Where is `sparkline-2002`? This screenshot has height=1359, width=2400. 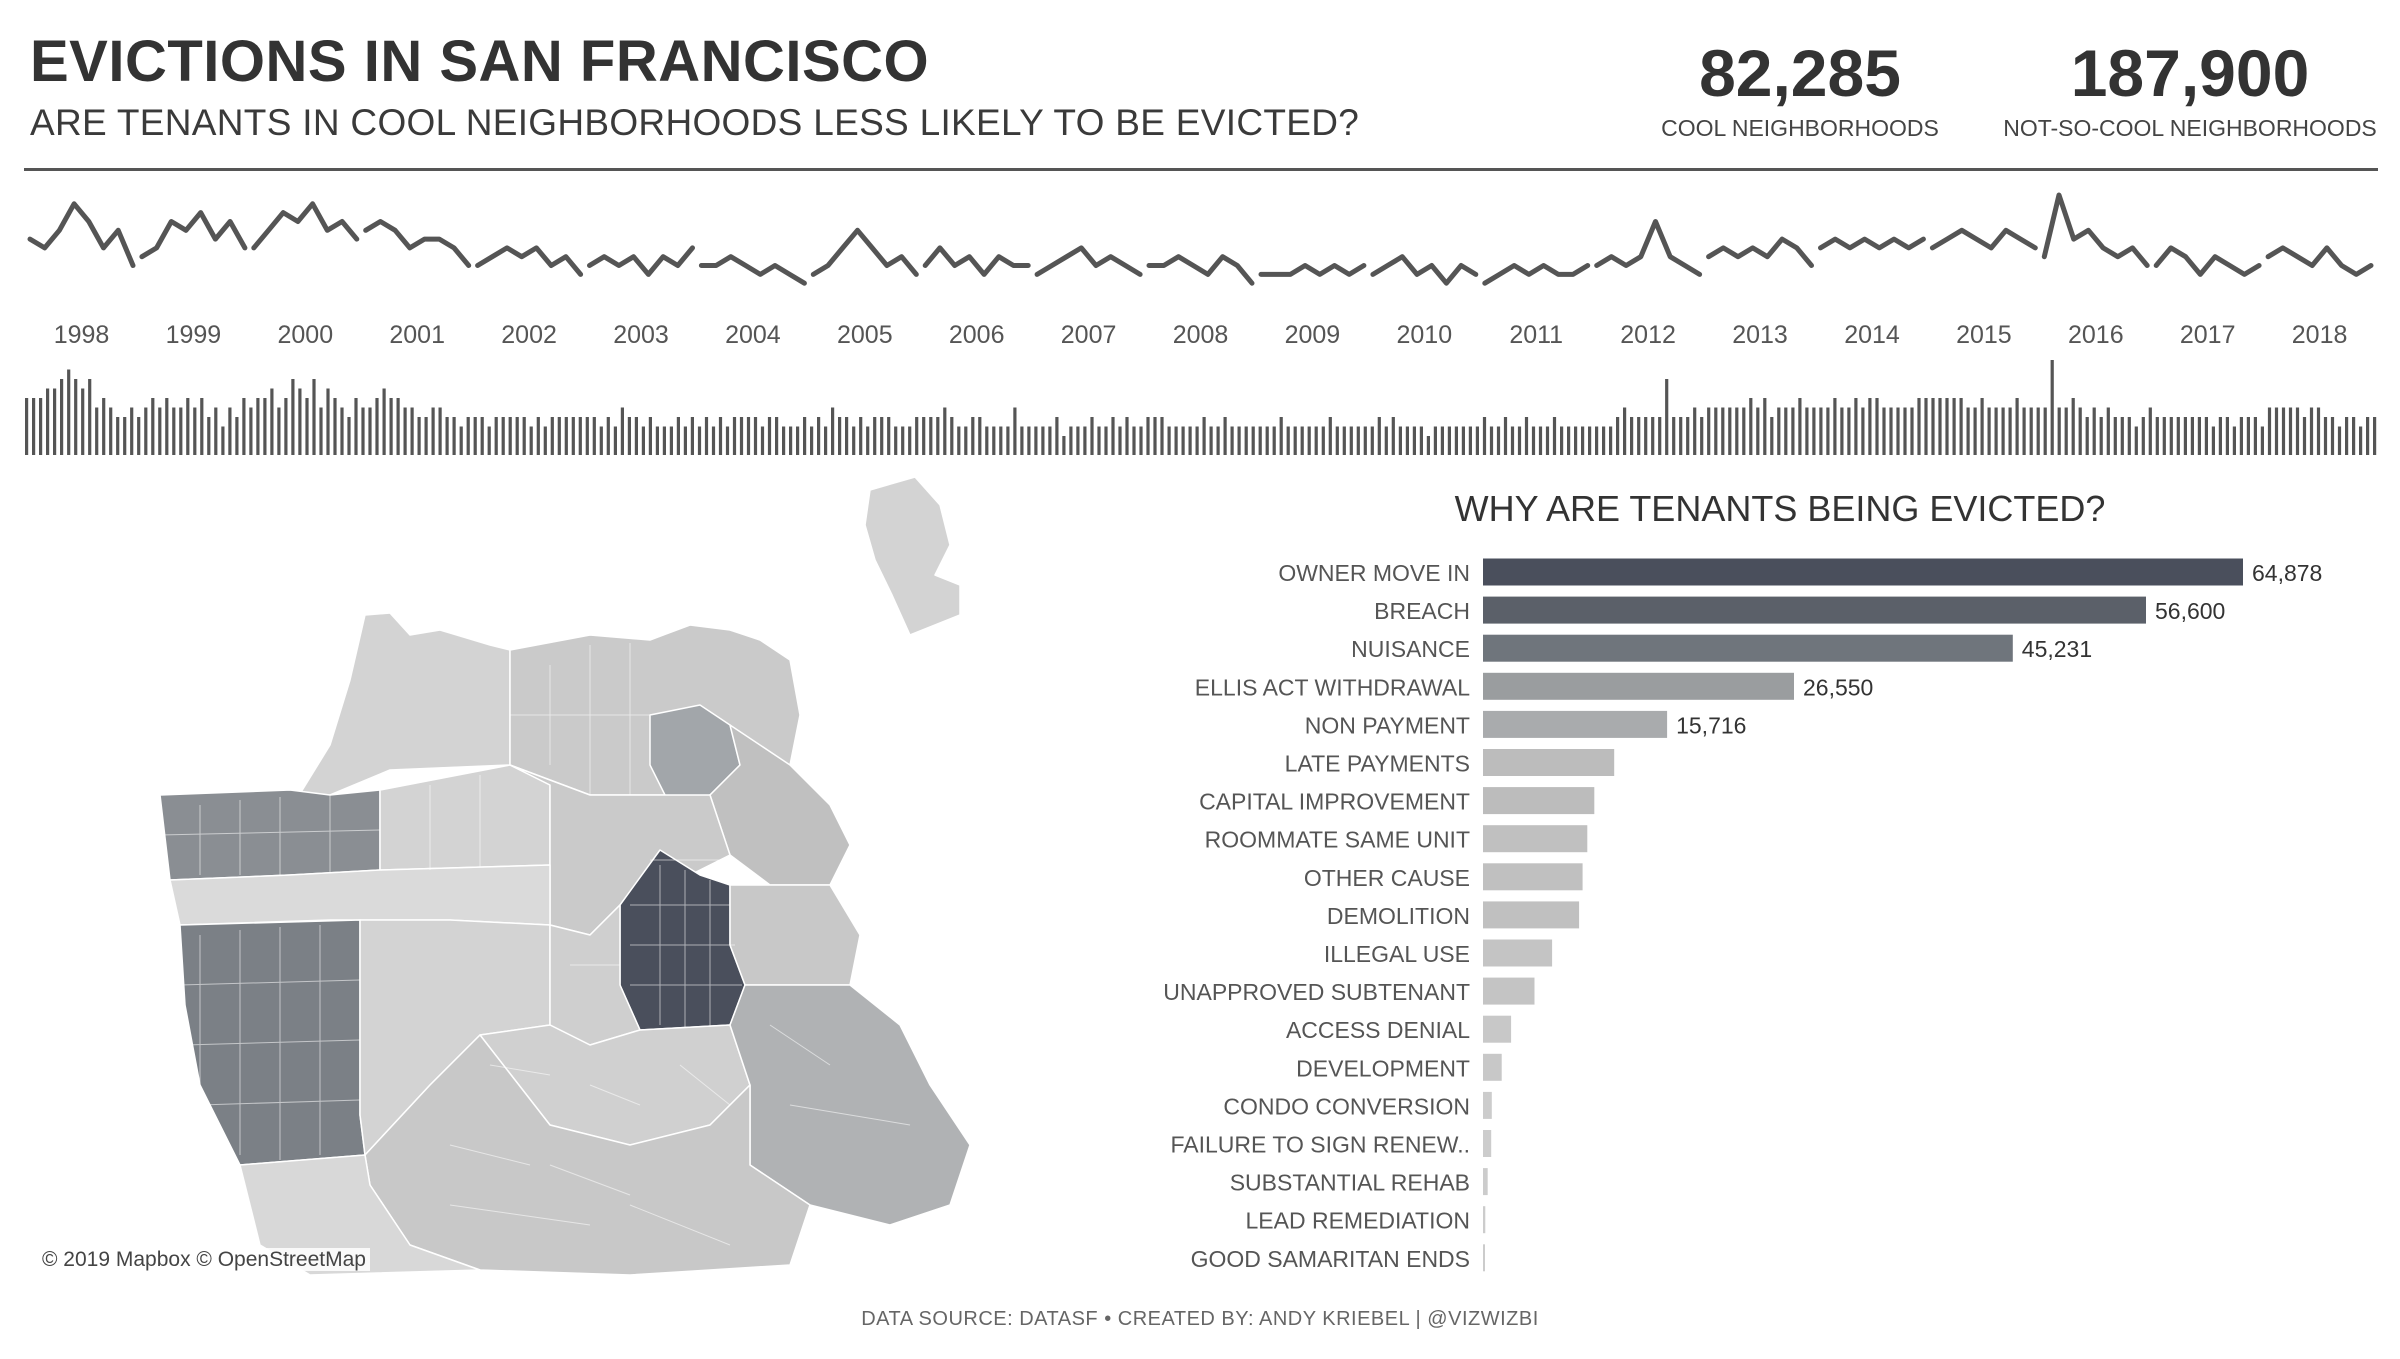
sparkline-2002 is located at coordinates (529, 261).